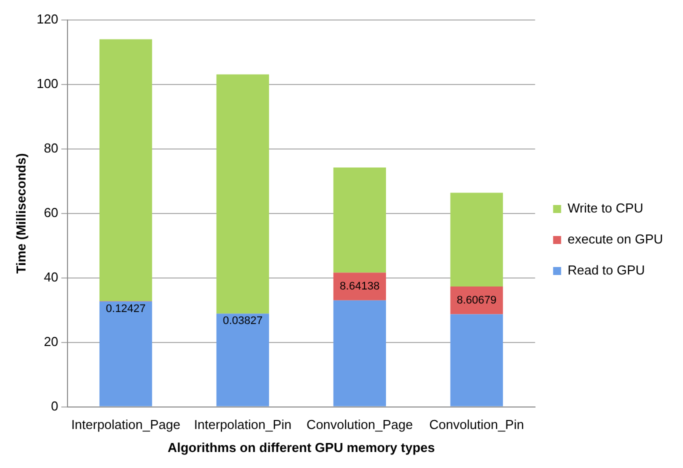 This screenshot has width=683, height=468. What do you see at coordinates (51, 148) in the screenshot?
I see `y-tick-label: 80` at bounding box center [51, 148].